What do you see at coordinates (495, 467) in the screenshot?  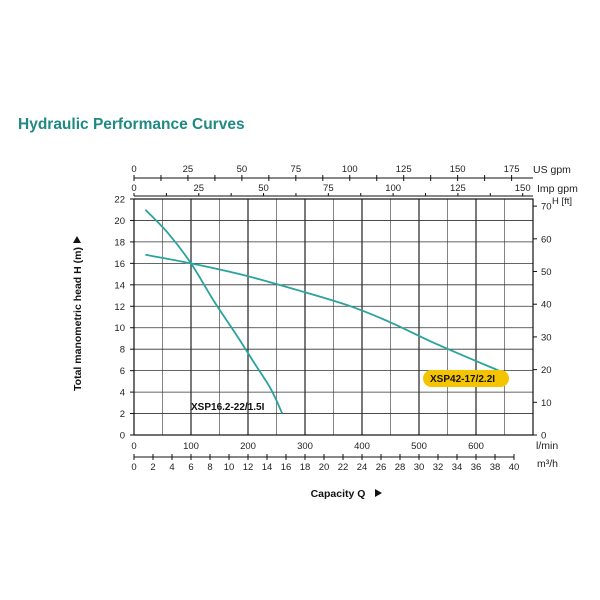 I see `m3h-tick-label: 38` at bounding box center [495, 467].